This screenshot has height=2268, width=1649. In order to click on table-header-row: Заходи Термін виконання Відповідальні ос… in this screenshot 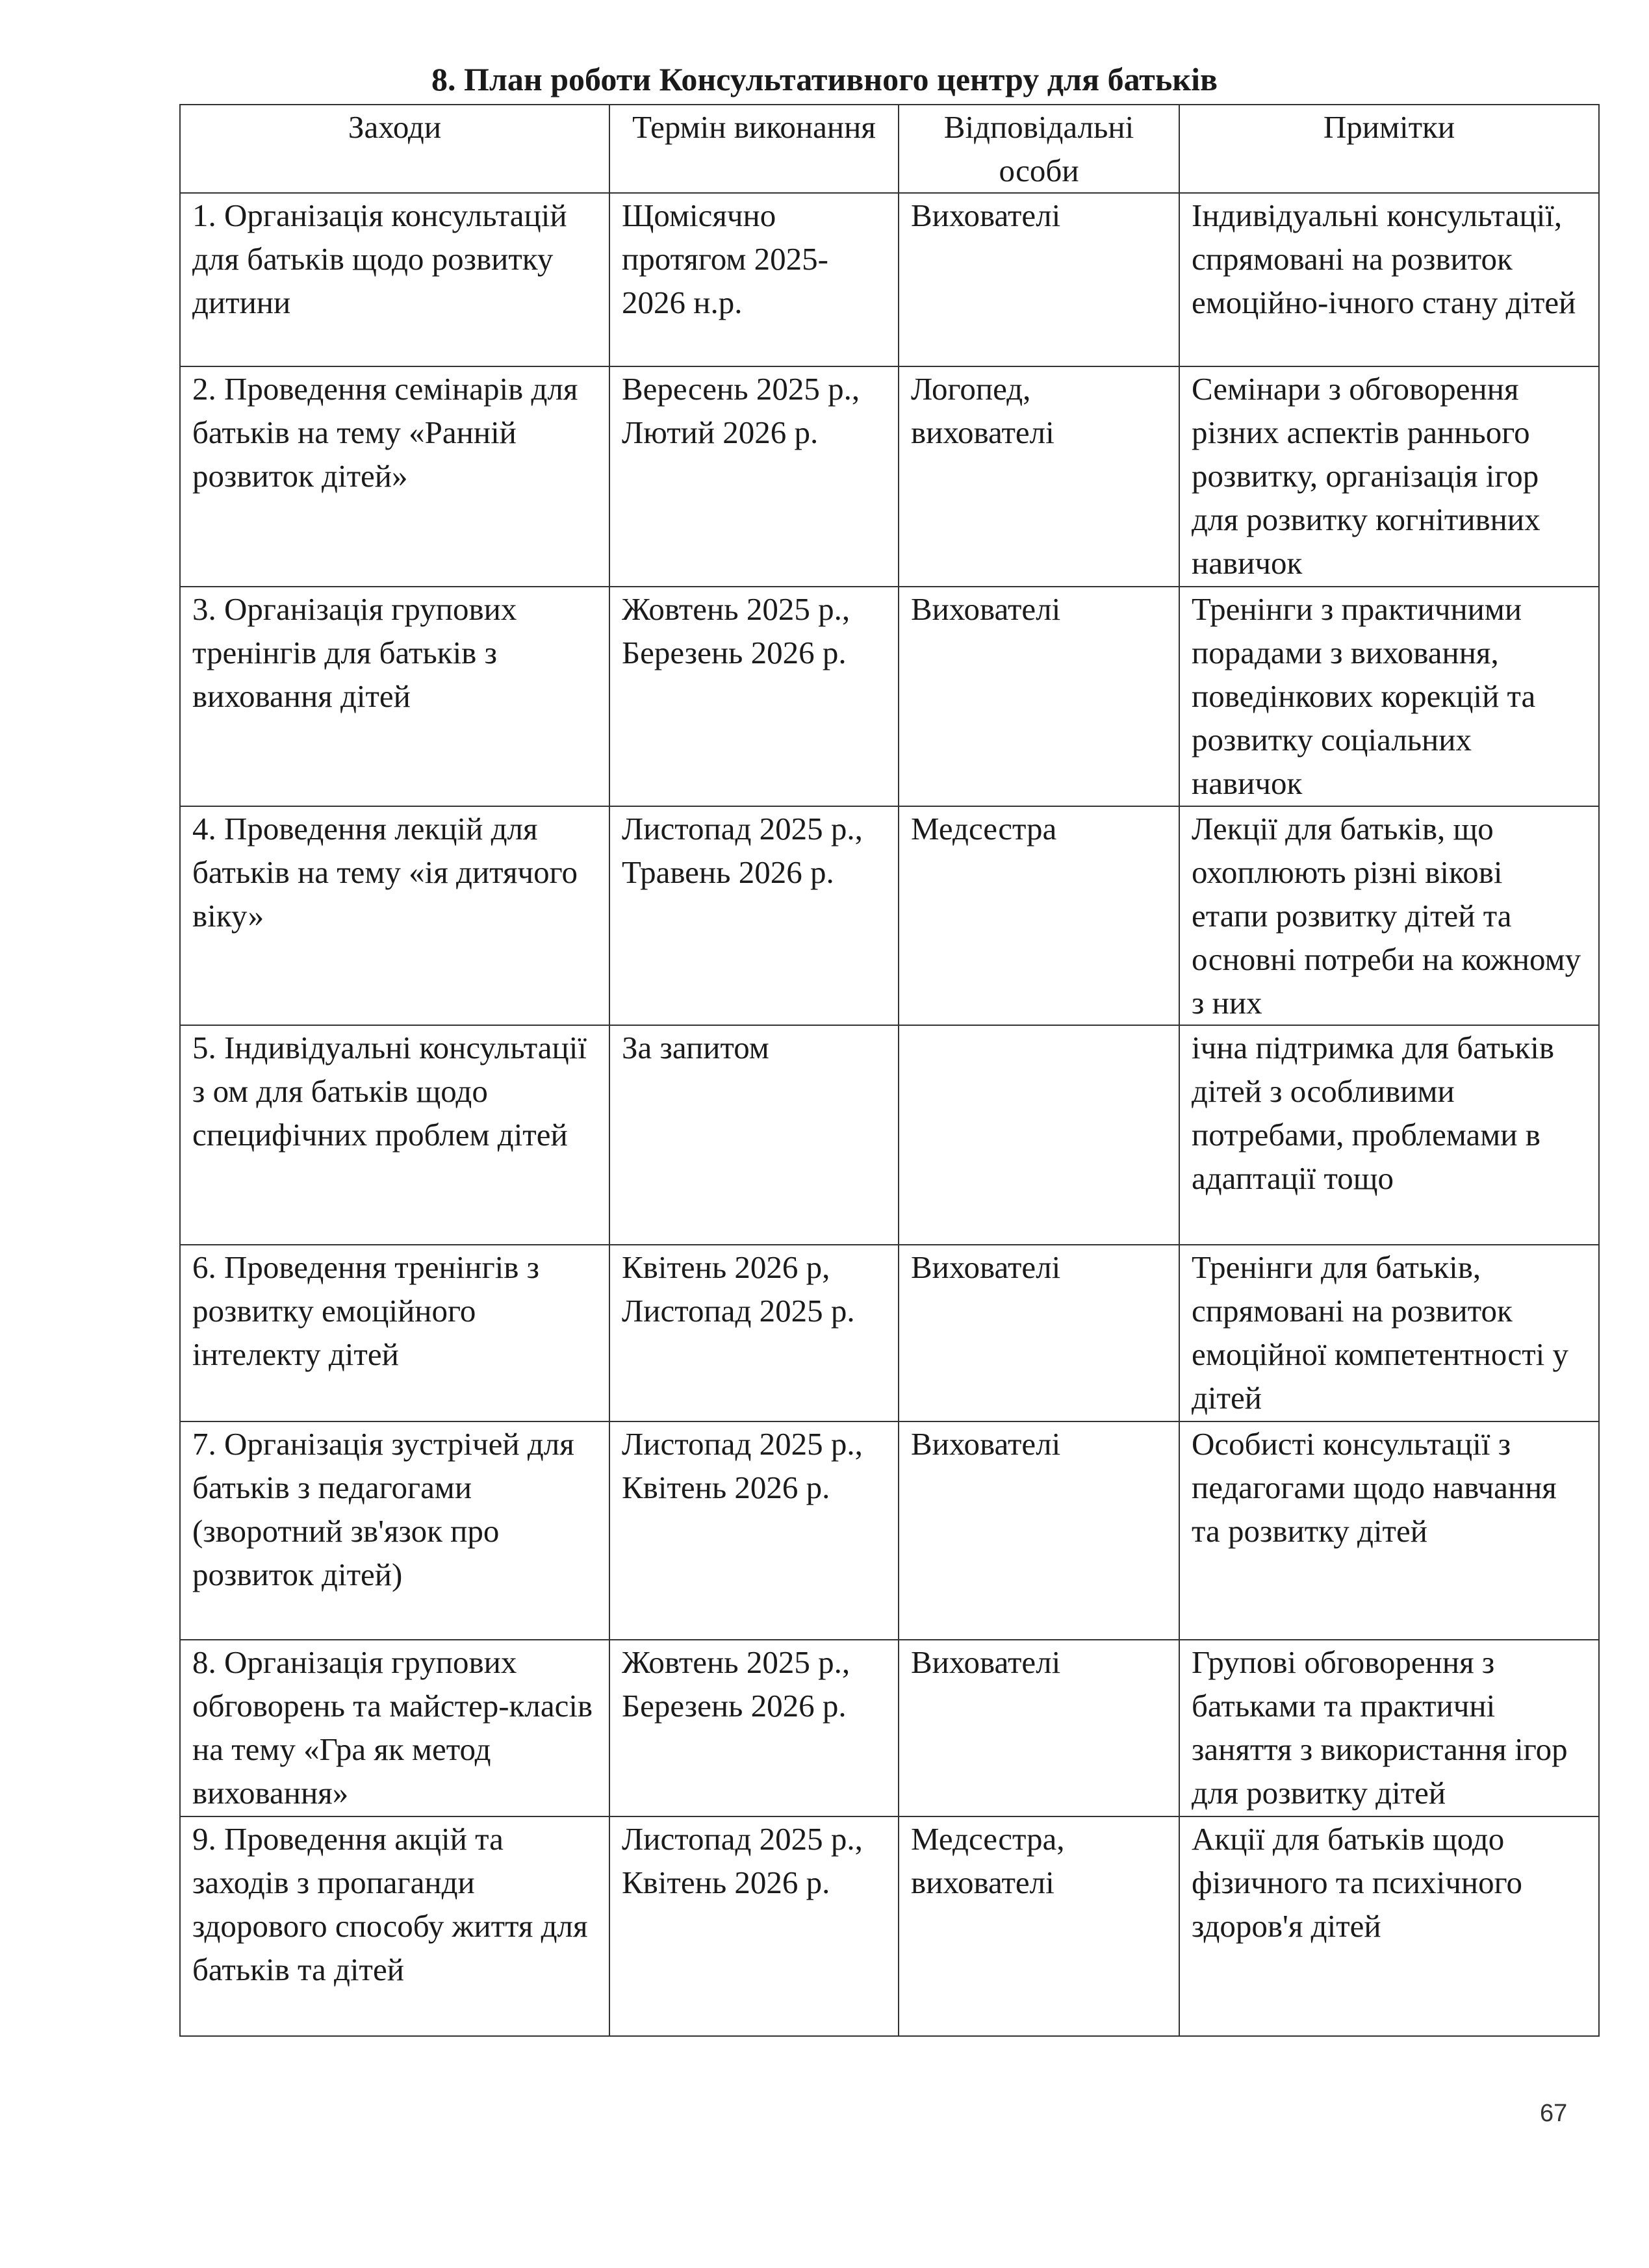, I will do `click(890, 149)`.